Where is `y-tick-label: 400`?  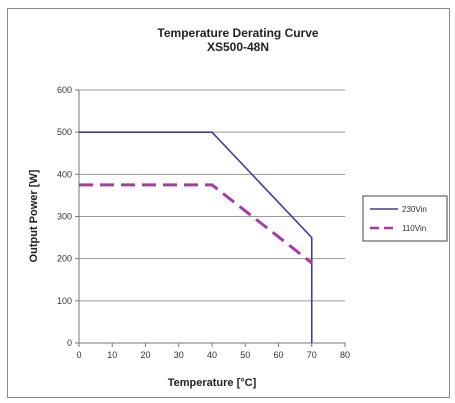
y-tick-label: 400 is located at coordinates (64, 174).